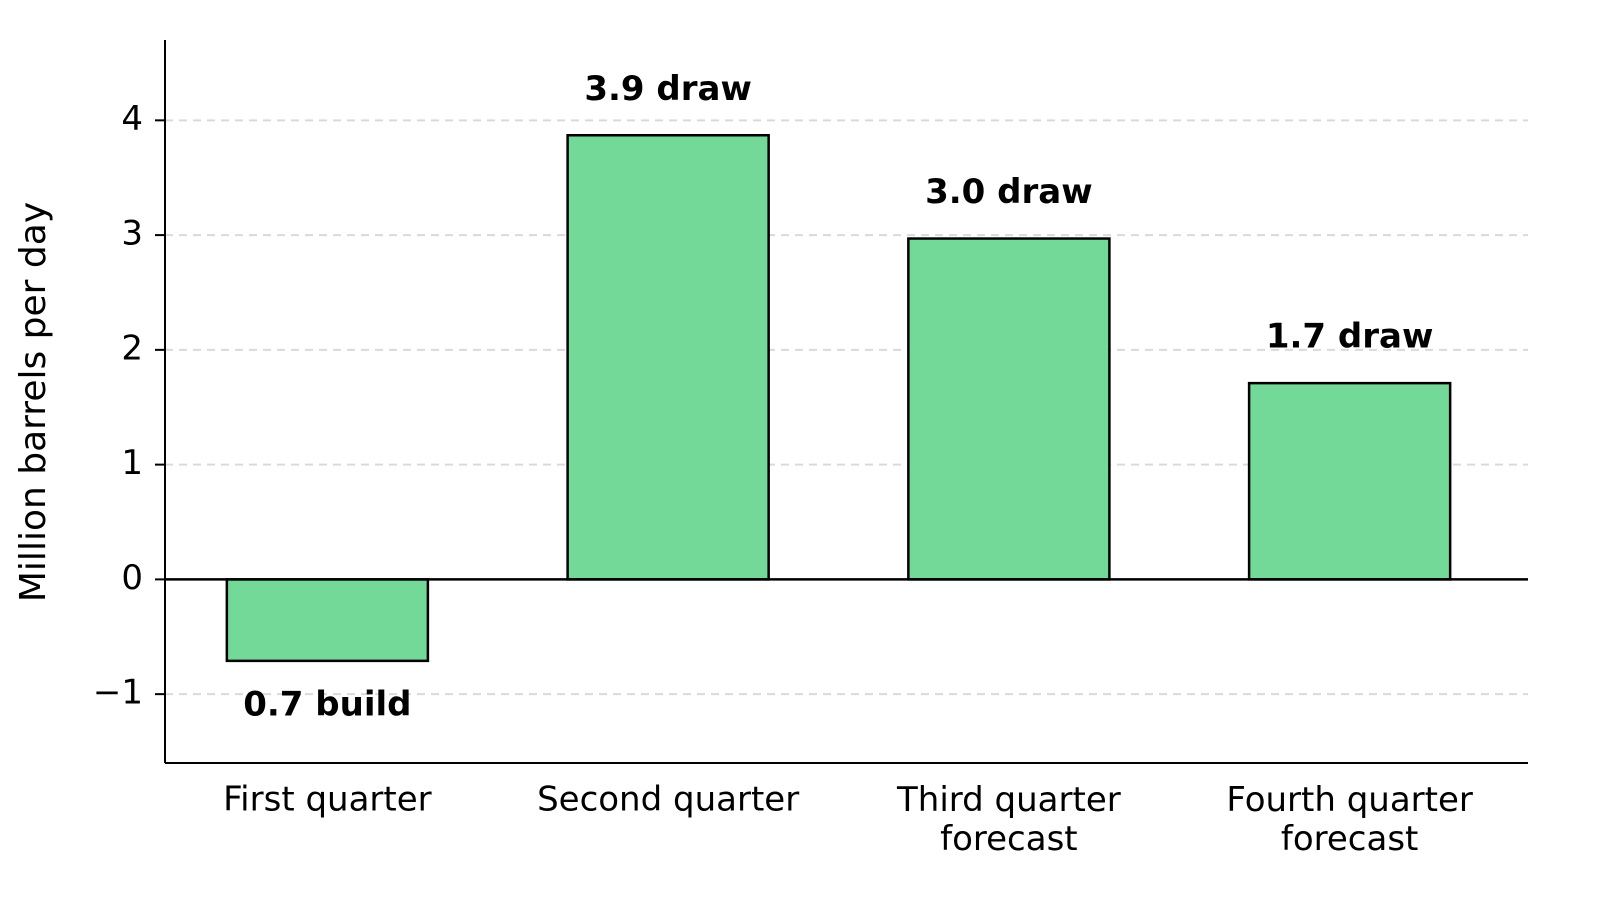 This screenshot has height=900, width=1600. Describe the element at coordinates (118, 693) in the screenshot. I see `y-tick-label: −1` at that location.